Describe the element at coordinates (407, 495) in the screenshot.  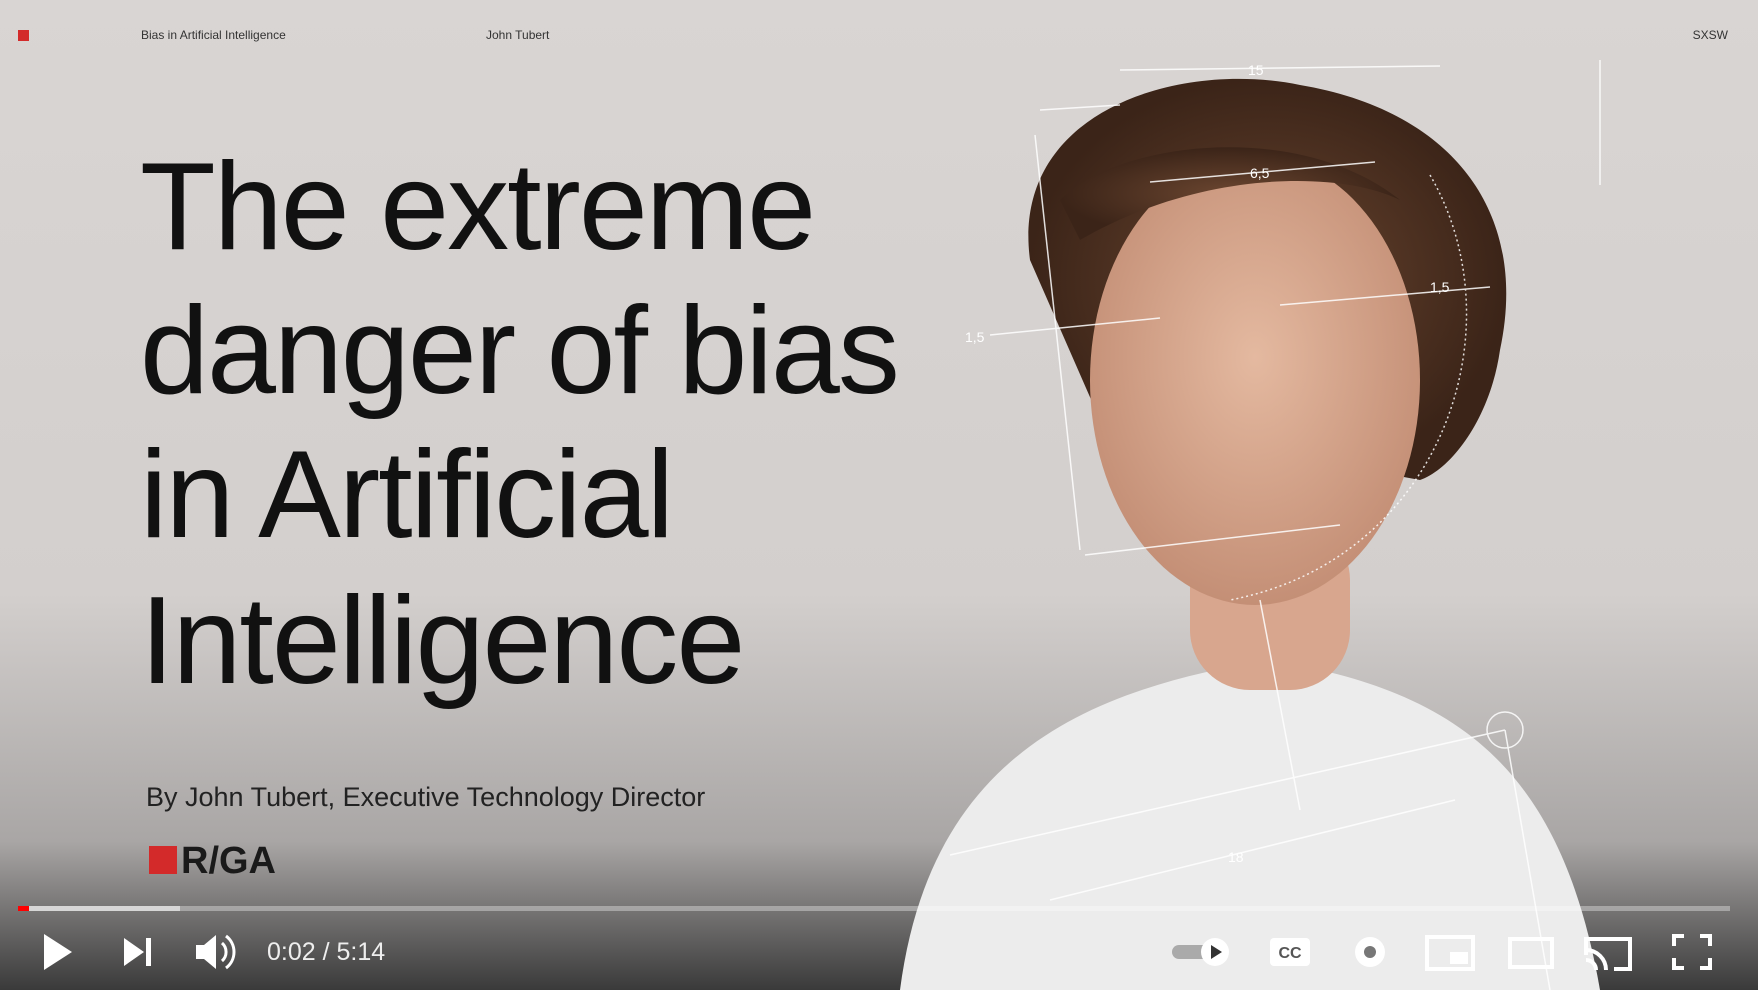
I see `title-line: in Artificial` at that location.